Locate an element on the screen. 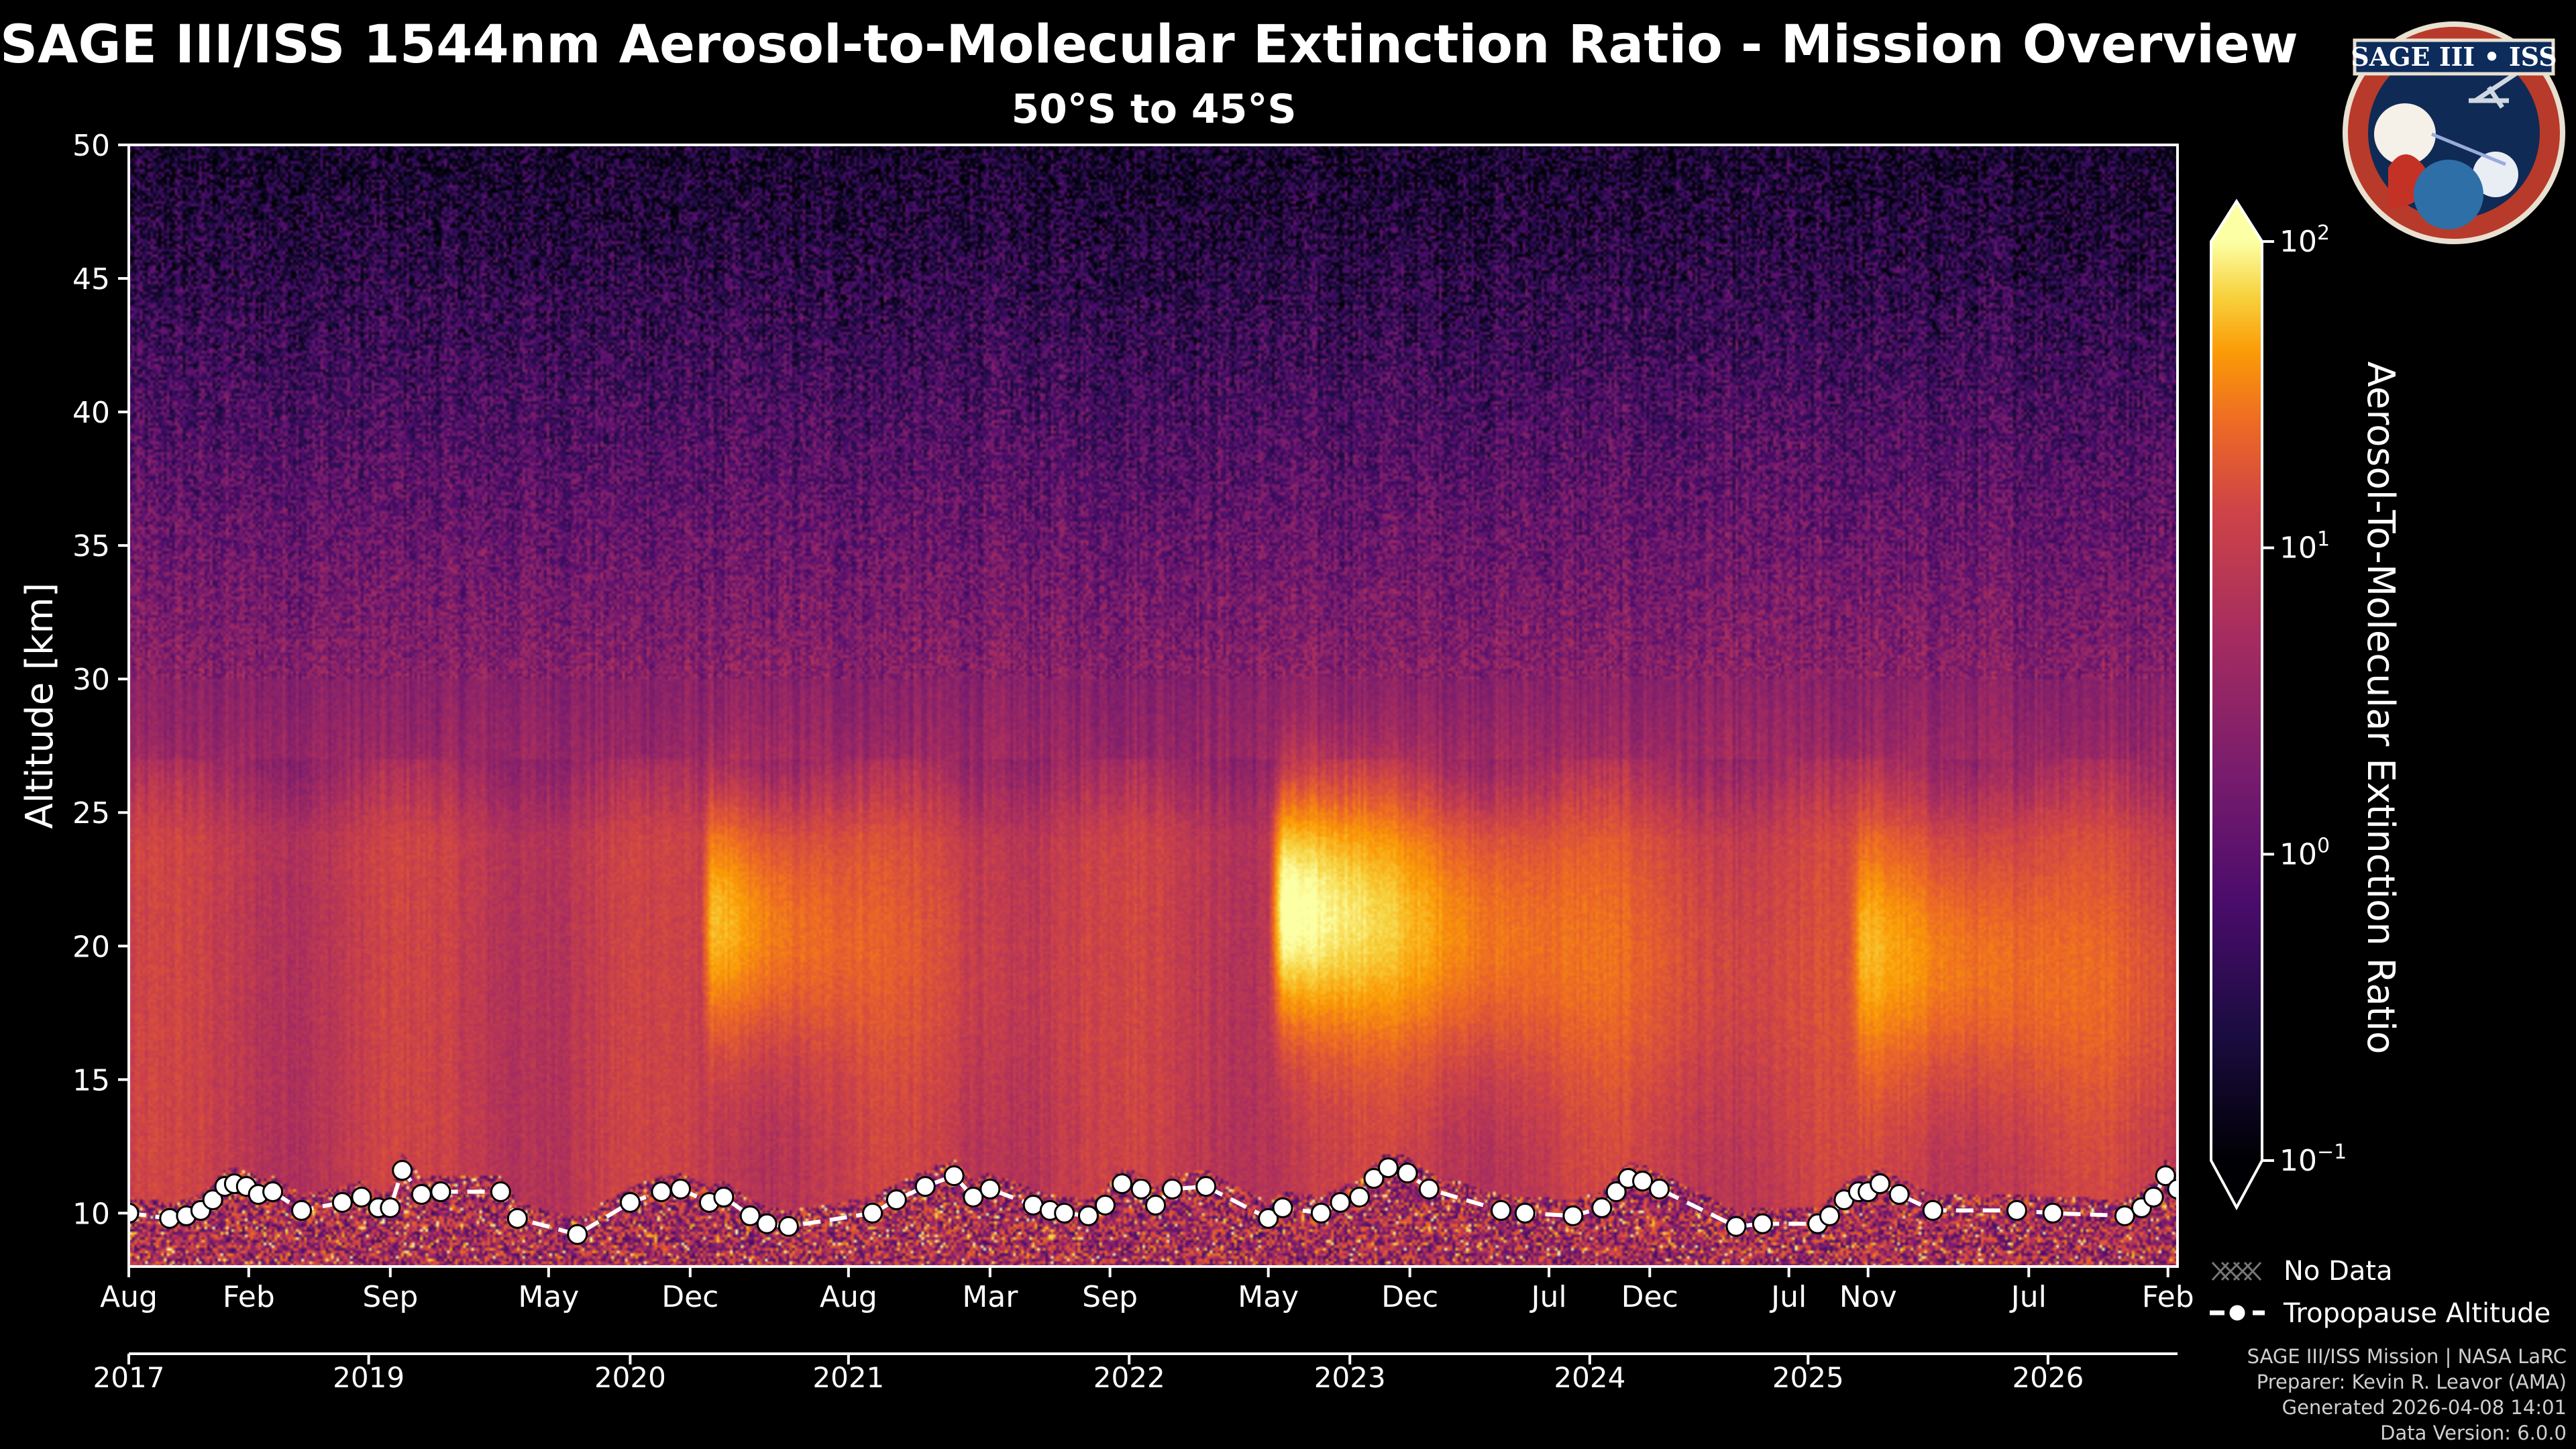 This screenshot has width=2576, height=1449. tropopause-series is located at coordinates (1153, 1201).